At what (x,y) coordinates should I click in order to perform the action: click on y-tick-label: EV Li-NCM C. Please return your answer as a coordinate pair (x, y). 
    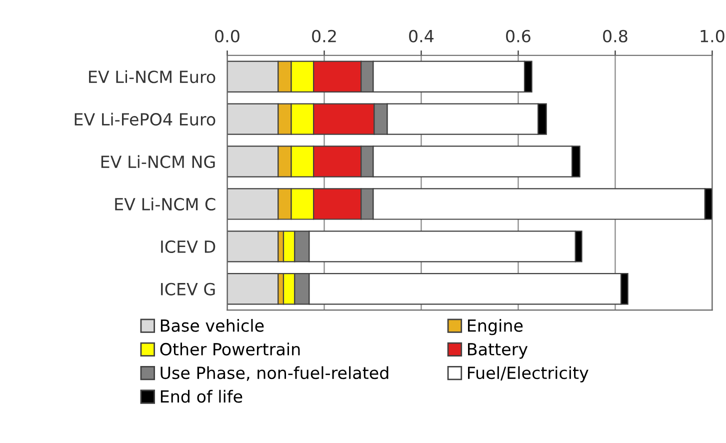
    Looking at the image, I should click on (165, 204).